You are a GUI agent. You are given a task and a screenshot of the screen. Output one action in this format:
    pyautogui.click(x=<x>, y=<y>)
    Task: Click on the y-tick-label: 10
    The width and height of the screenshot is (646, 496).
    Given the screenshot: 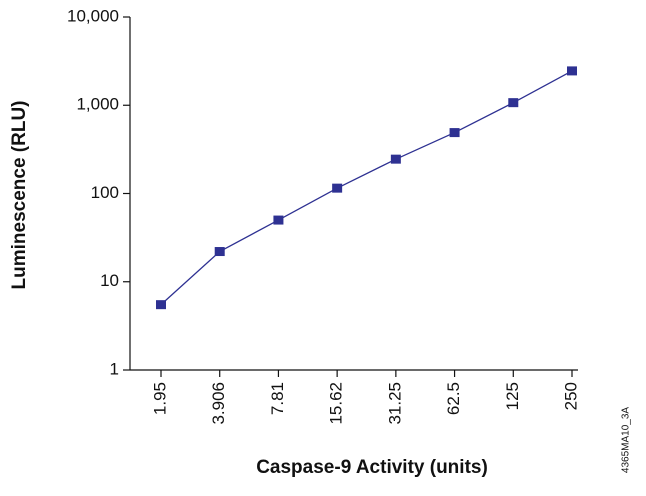 What is the action you would take?
    pyautogui.click(x=109, y=280)
    